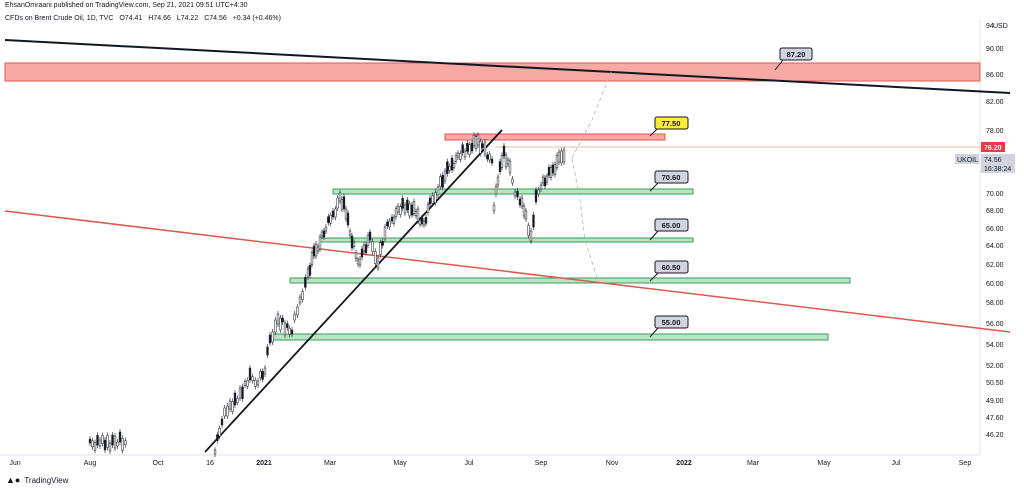 The width and height of the screenshot is (1024, 490). I want to click on level-tag-60: 60.50, so click(669, 271).